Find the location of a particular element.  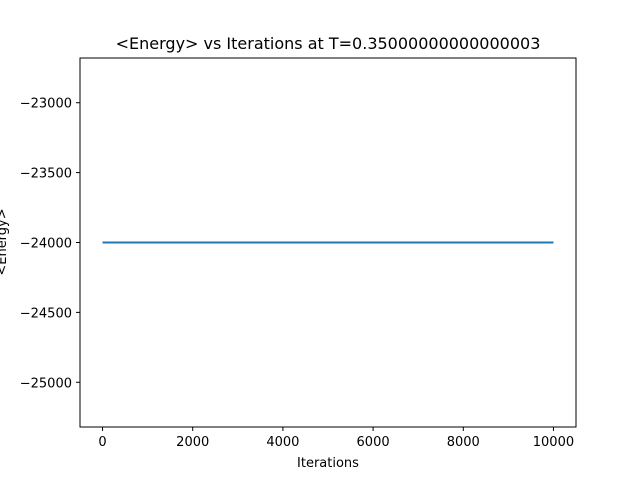

x-axis-label: Iterations is located at coordinates (328, 463).